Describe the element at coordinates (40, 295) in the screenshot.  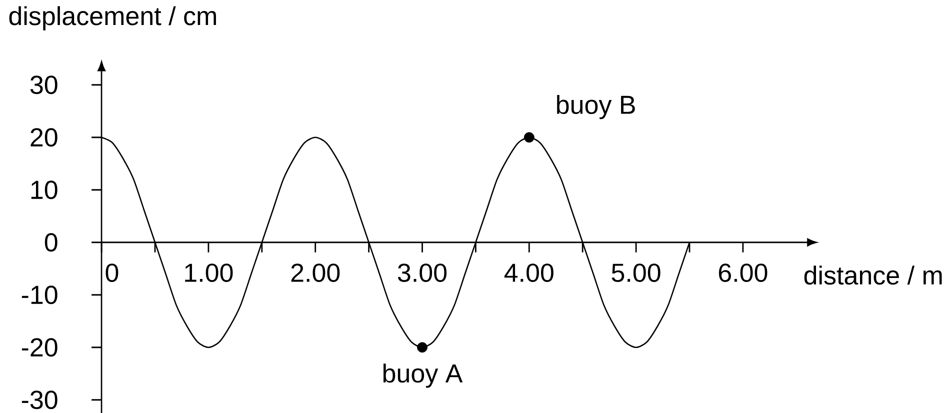
I see `y-tick-label: -10` at that location.